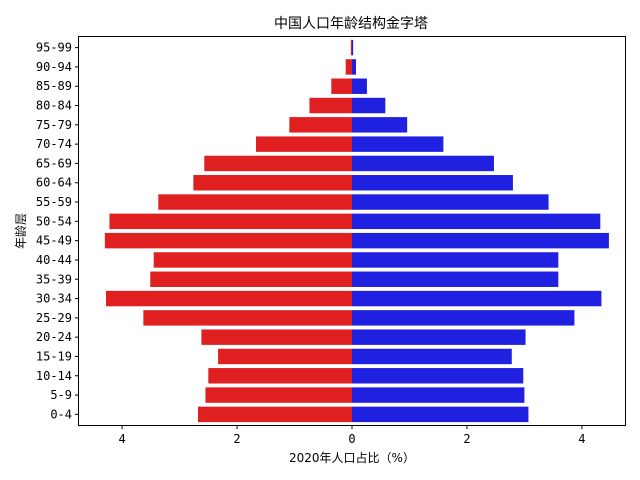 The width and height of the screenshot is (640, 480). I want to click on y-tick-label: 30-34, so click(54, 299).